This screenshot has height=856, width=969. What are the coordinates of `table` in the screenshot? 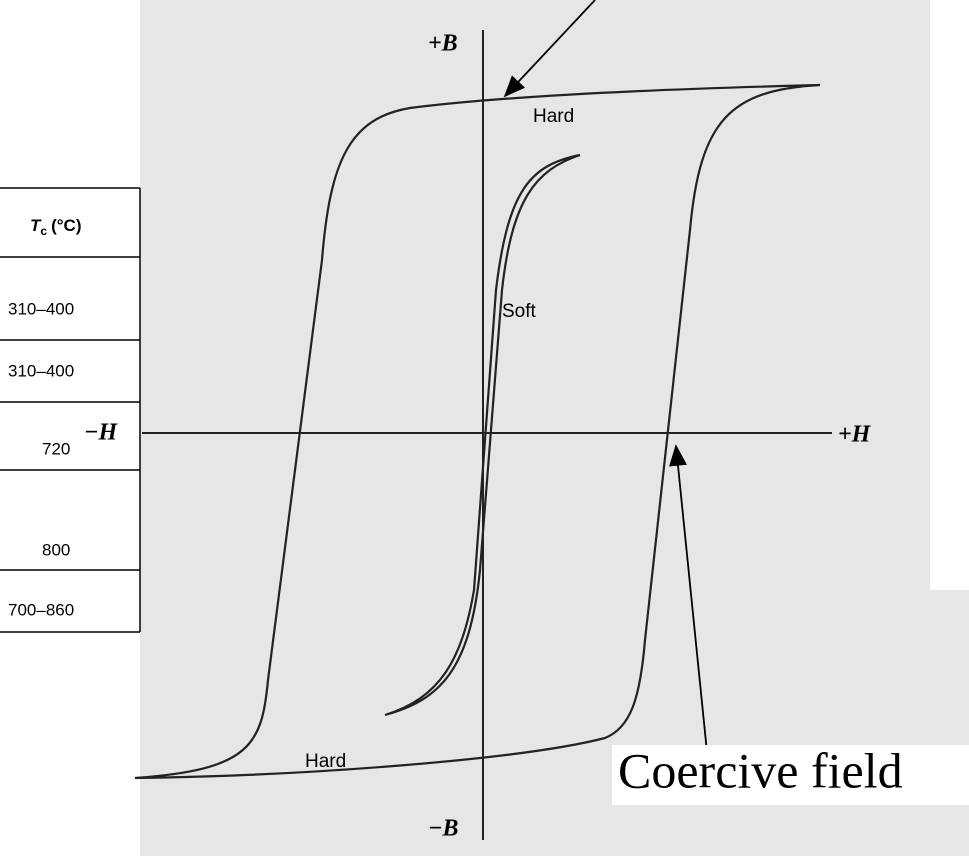 It's located at (70, 410).